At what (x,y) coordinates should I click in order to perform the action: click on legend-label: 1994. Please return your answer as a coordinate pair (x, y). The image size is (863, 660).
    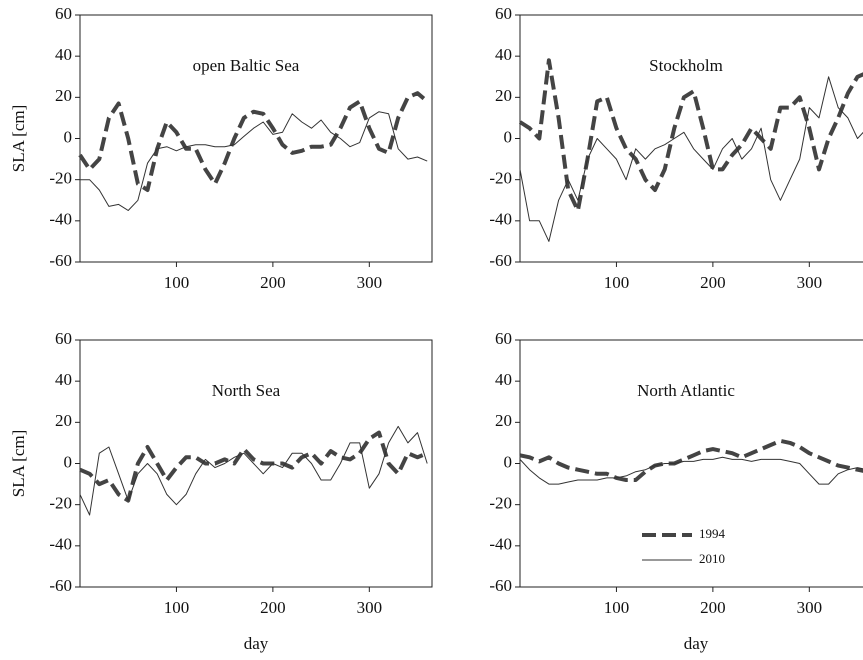
    Looking at the image, I should click on (712, 533).